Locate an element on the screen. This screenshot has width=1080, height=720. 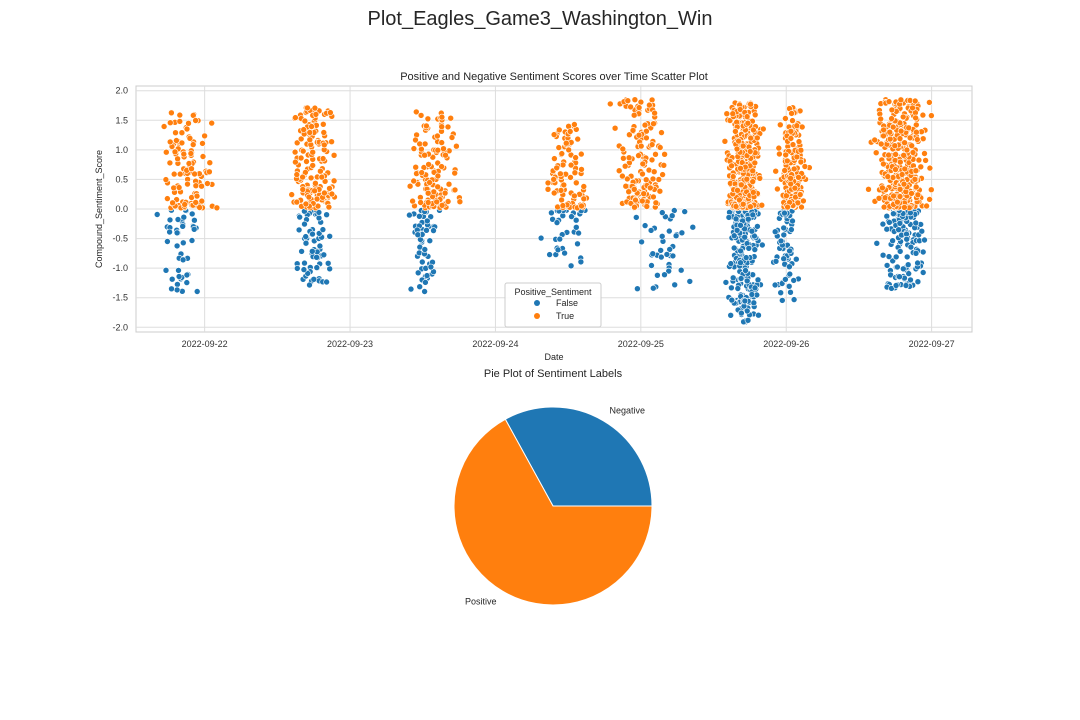
pie-label-positive: Positive is located at coordinates (481, 602).